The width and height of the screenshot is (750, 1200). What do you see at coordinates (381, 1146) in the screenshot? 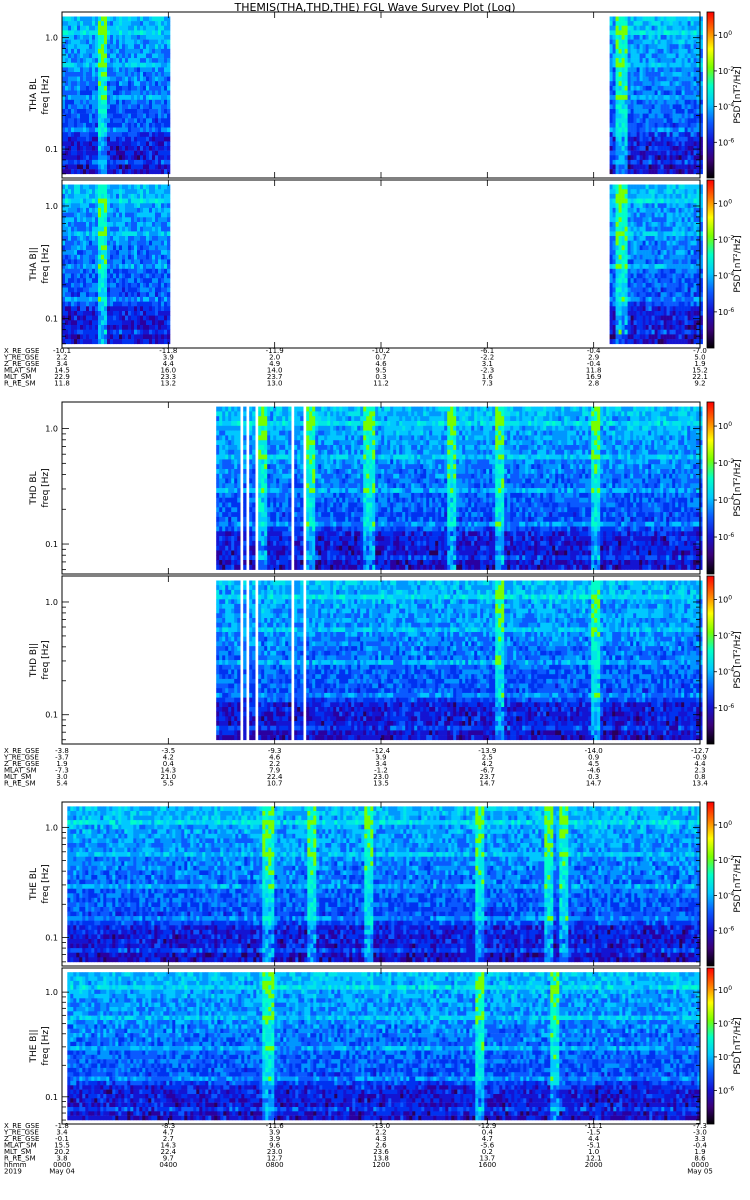
I see `ephem-value: 2.6` at bounding box center [381, 1146].